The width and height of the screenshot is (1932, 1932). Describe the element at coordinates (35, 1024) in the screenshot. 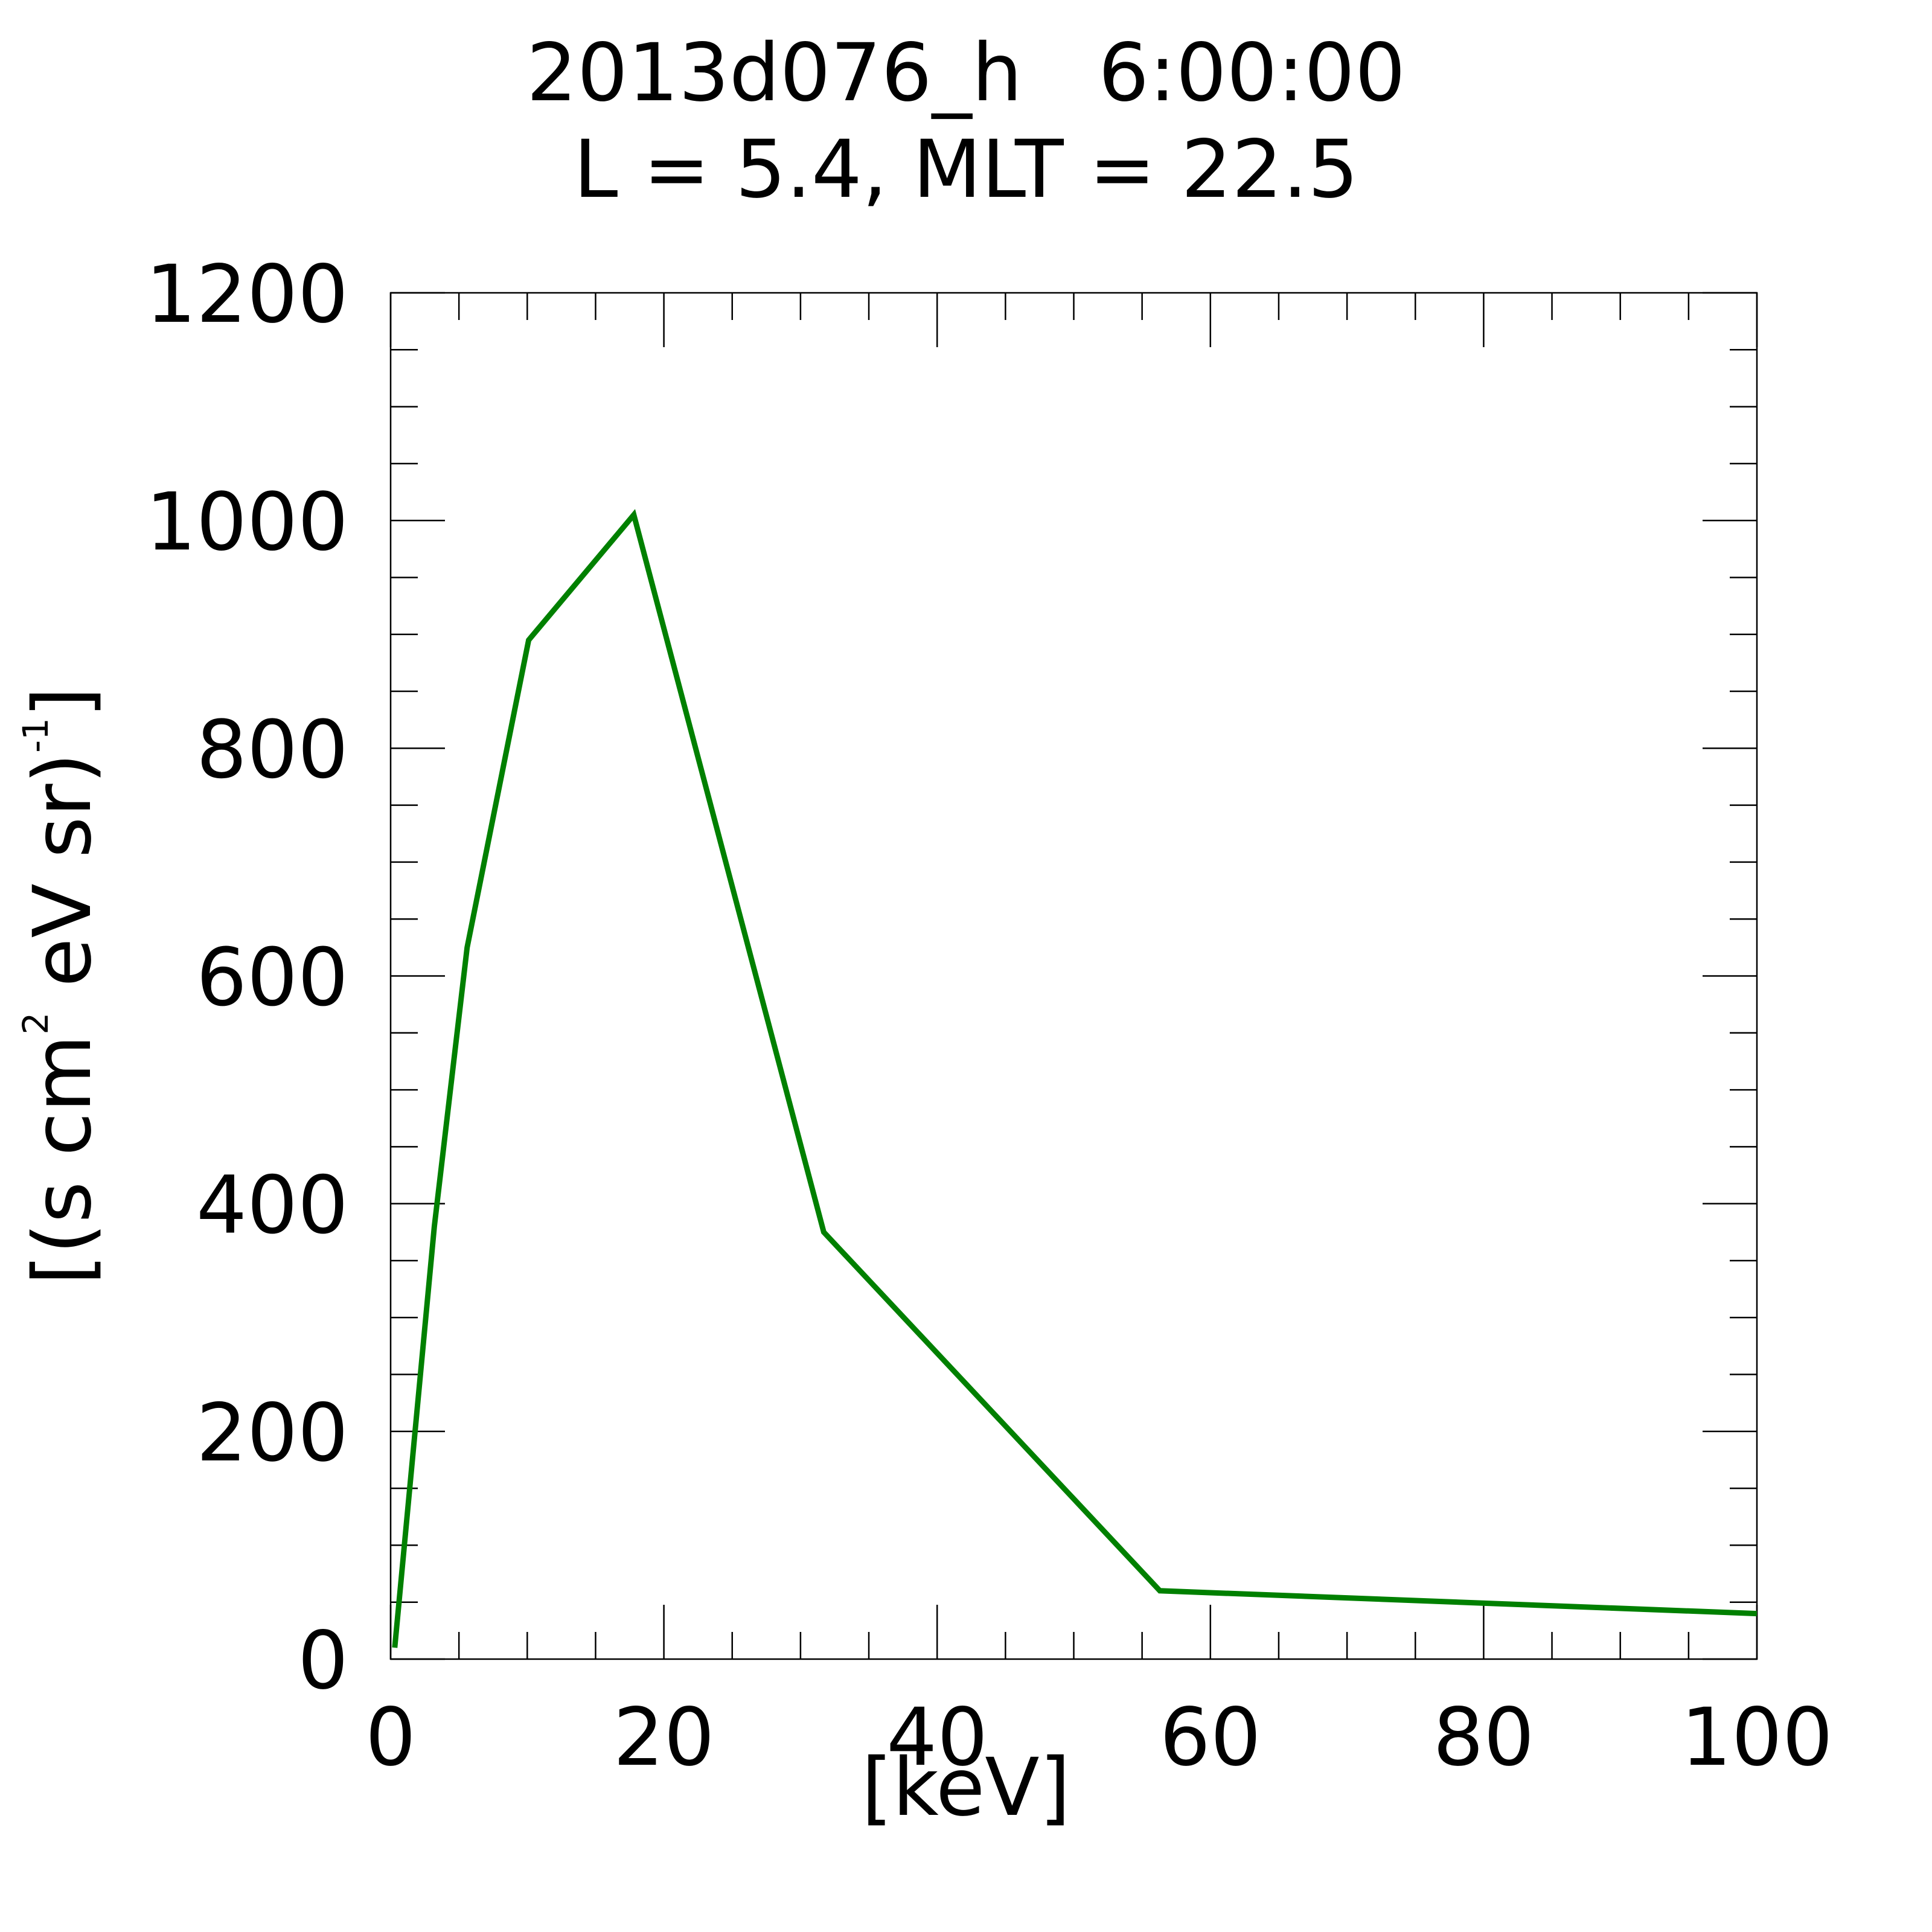

I see `y-axis-label-exponent-2: 2` at that location.